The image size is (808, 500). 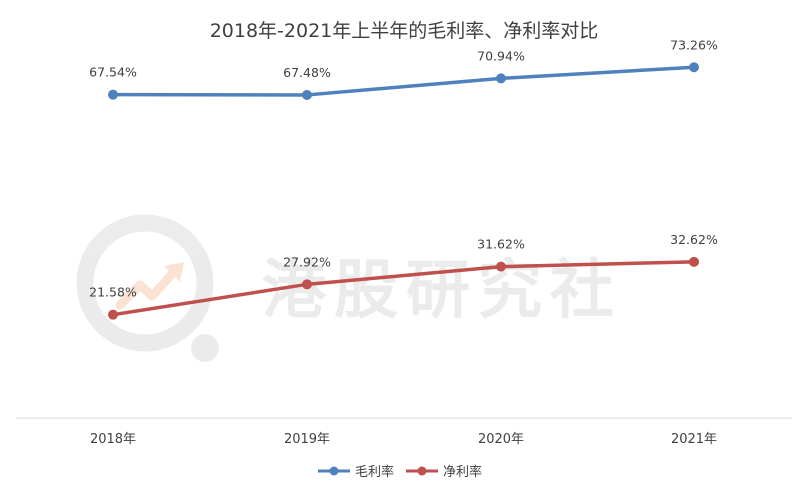 I want to click on chart-legend: 毛利率 净利率, so click(x=400, y=472).